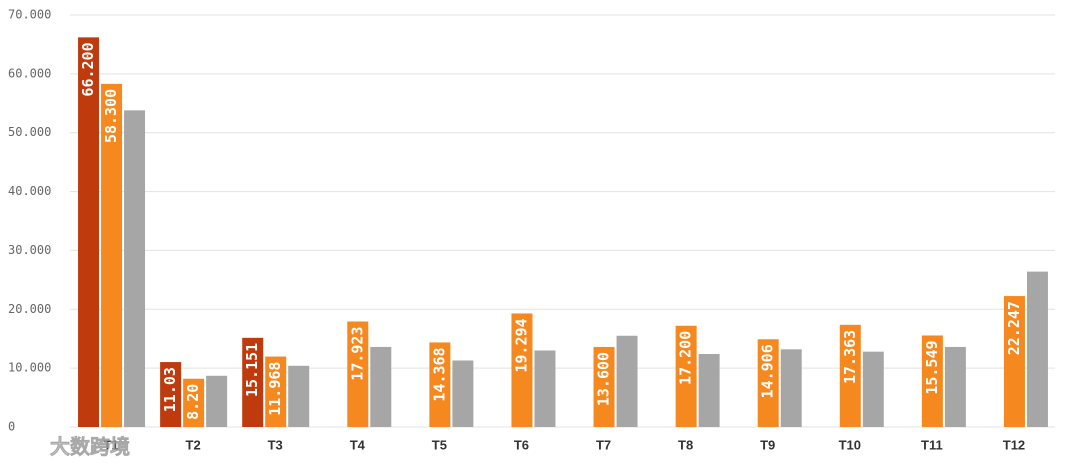  I want to click on x-tick-label: T12, so click(1014, 444).